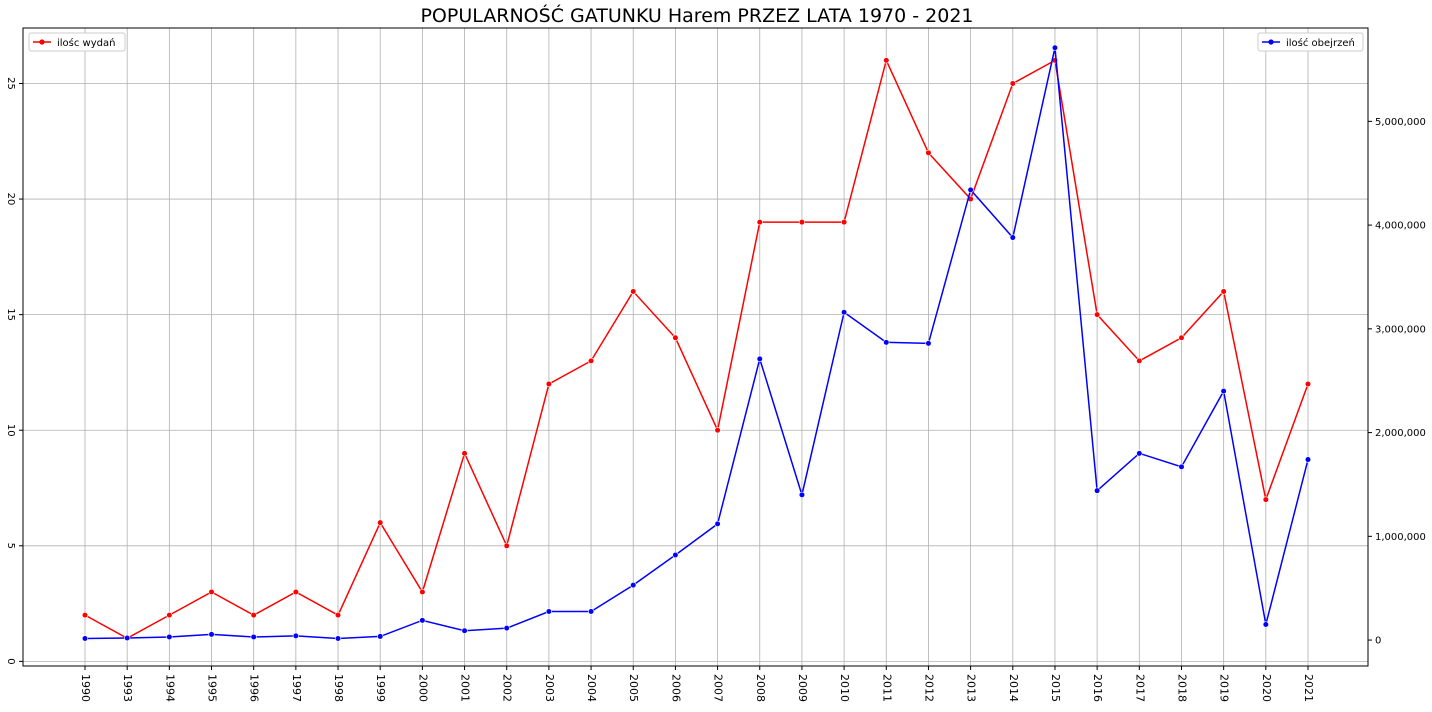 The width and height of the screenshot is (1432, 712). I want to click on x-tick-label: 2016, so click(1097, 688).